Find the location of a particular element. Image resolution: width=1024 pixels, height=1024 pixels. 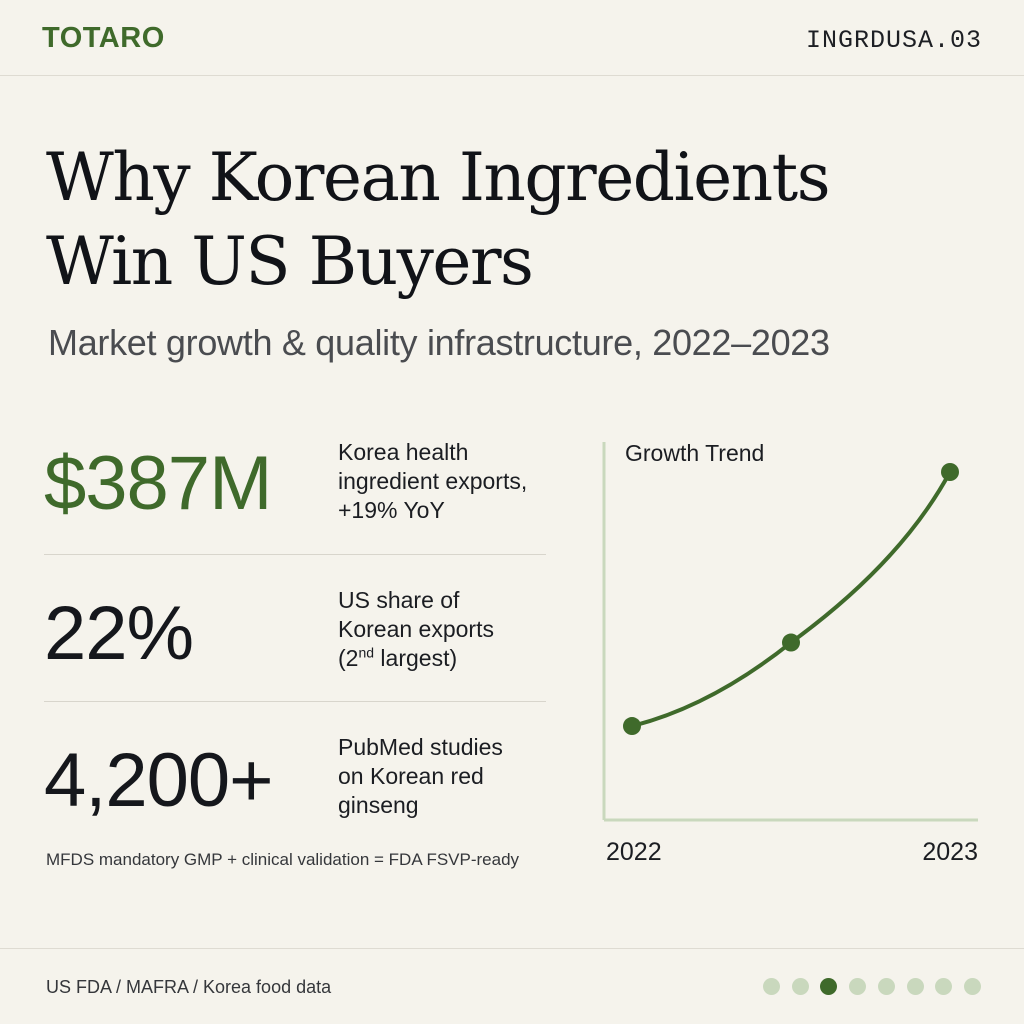

series-line is located at coordinates (791, 599).